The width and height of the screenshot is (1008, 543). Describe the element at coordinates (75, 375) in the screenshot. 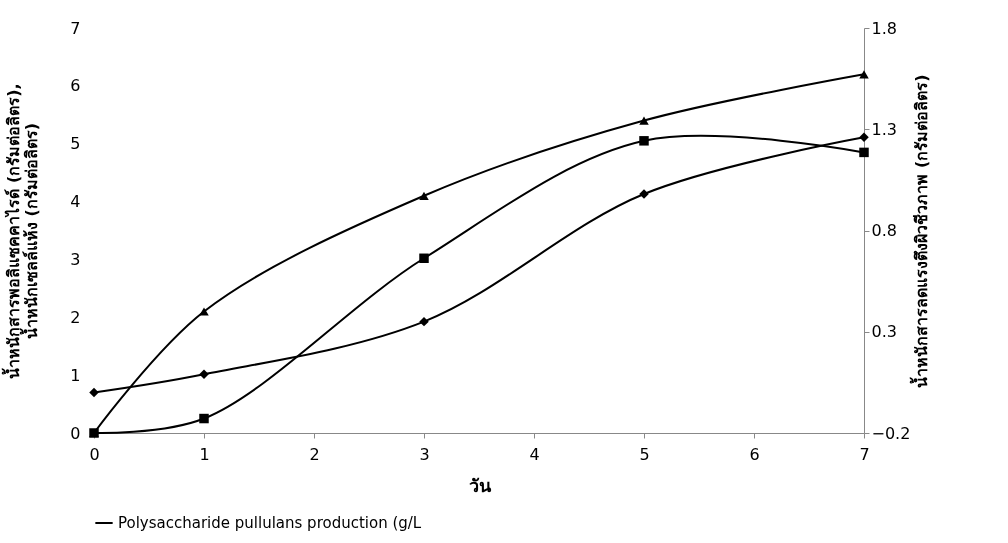

I see `y-tick-label: 1` at that location.